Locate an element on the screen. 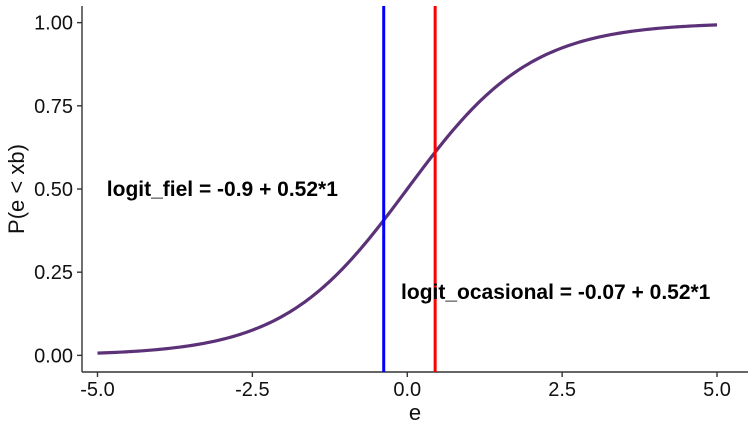 This screenshot has width=756, height=432. y-tick-label: 0.00 is located at coordinates (53, 356).